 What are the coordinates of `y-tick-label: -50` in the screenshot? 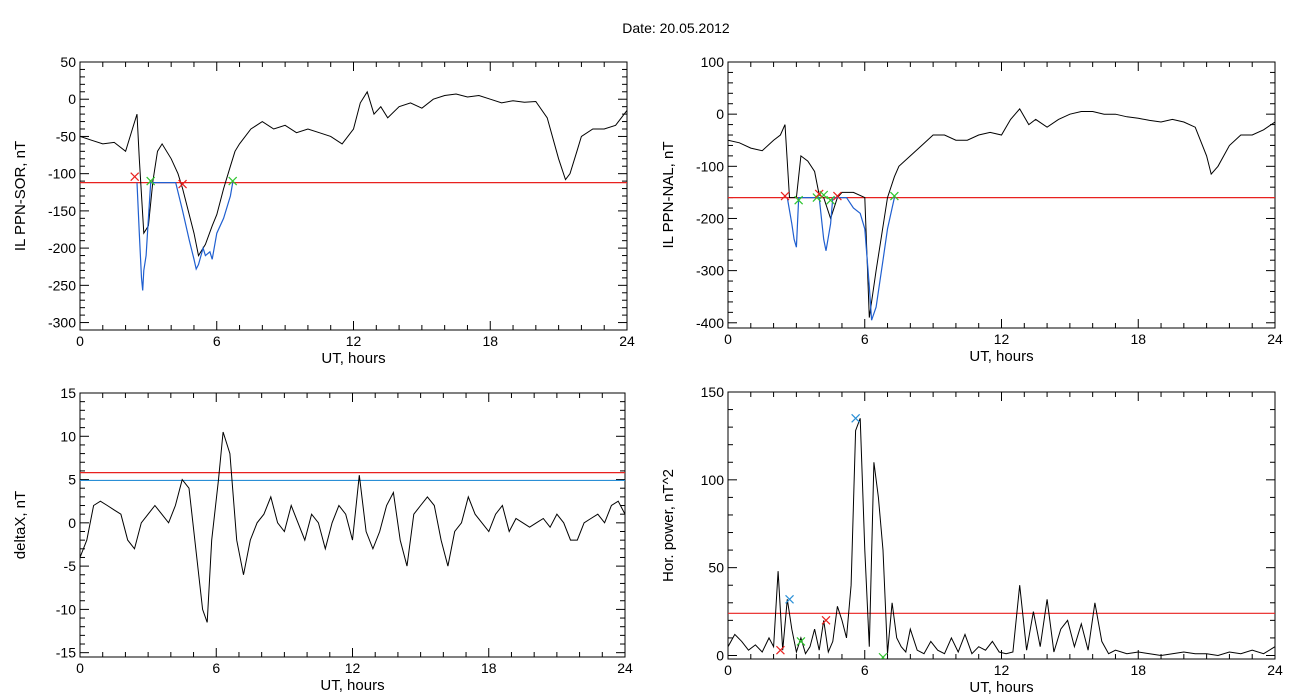 It's located at (66, 136).